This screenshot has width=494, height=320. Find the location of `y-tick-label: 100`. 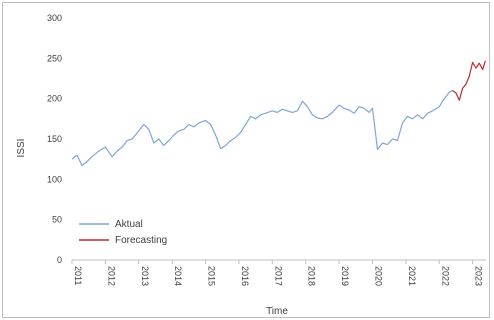

y-tick-label: 100 is located at coordinates (54, 179).